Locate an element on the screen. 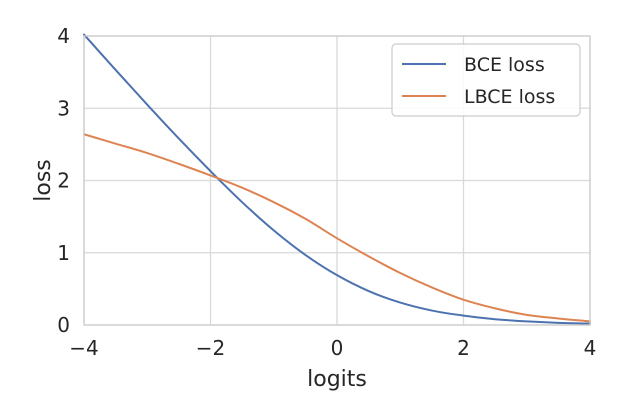 The image size is (624, 416). legend-label-lbce: LBCE loss is located at coordinates (509, 97).